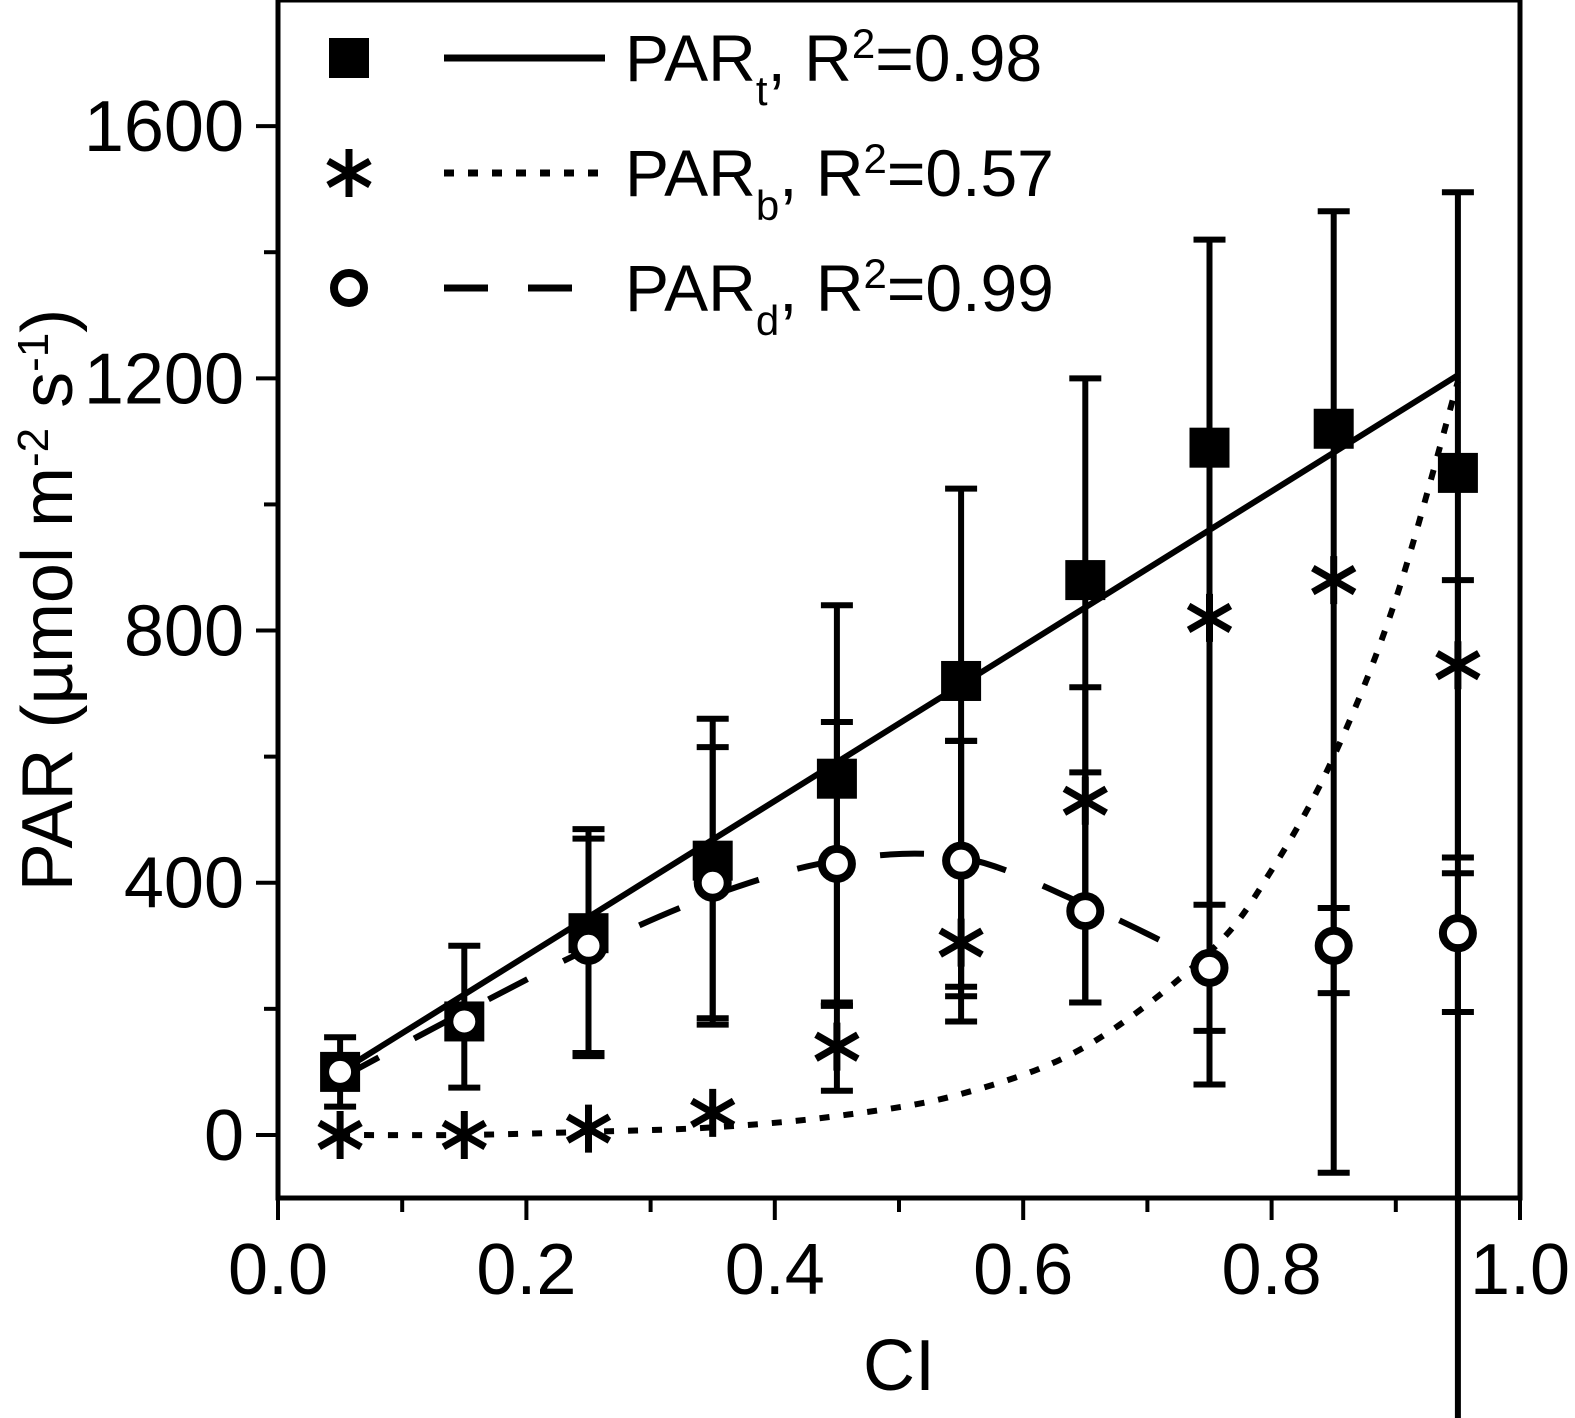  Describe the element at coordinates (164, 379) in the screenshot. I see `y-tick-label: 1200` at that location.